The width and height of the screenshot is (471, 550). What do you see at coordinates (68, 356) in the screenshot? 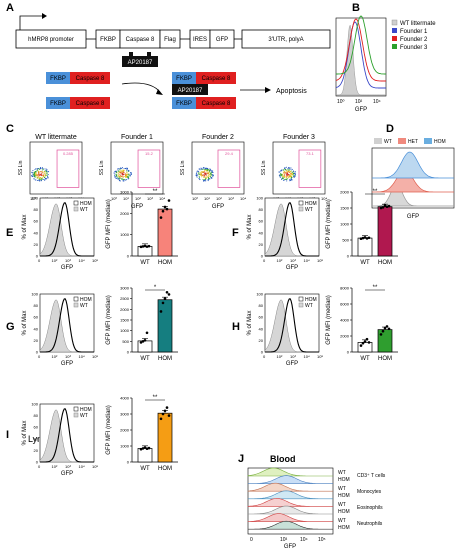
I see `hist-xtick: 10³` at bounding box center [68, 356].